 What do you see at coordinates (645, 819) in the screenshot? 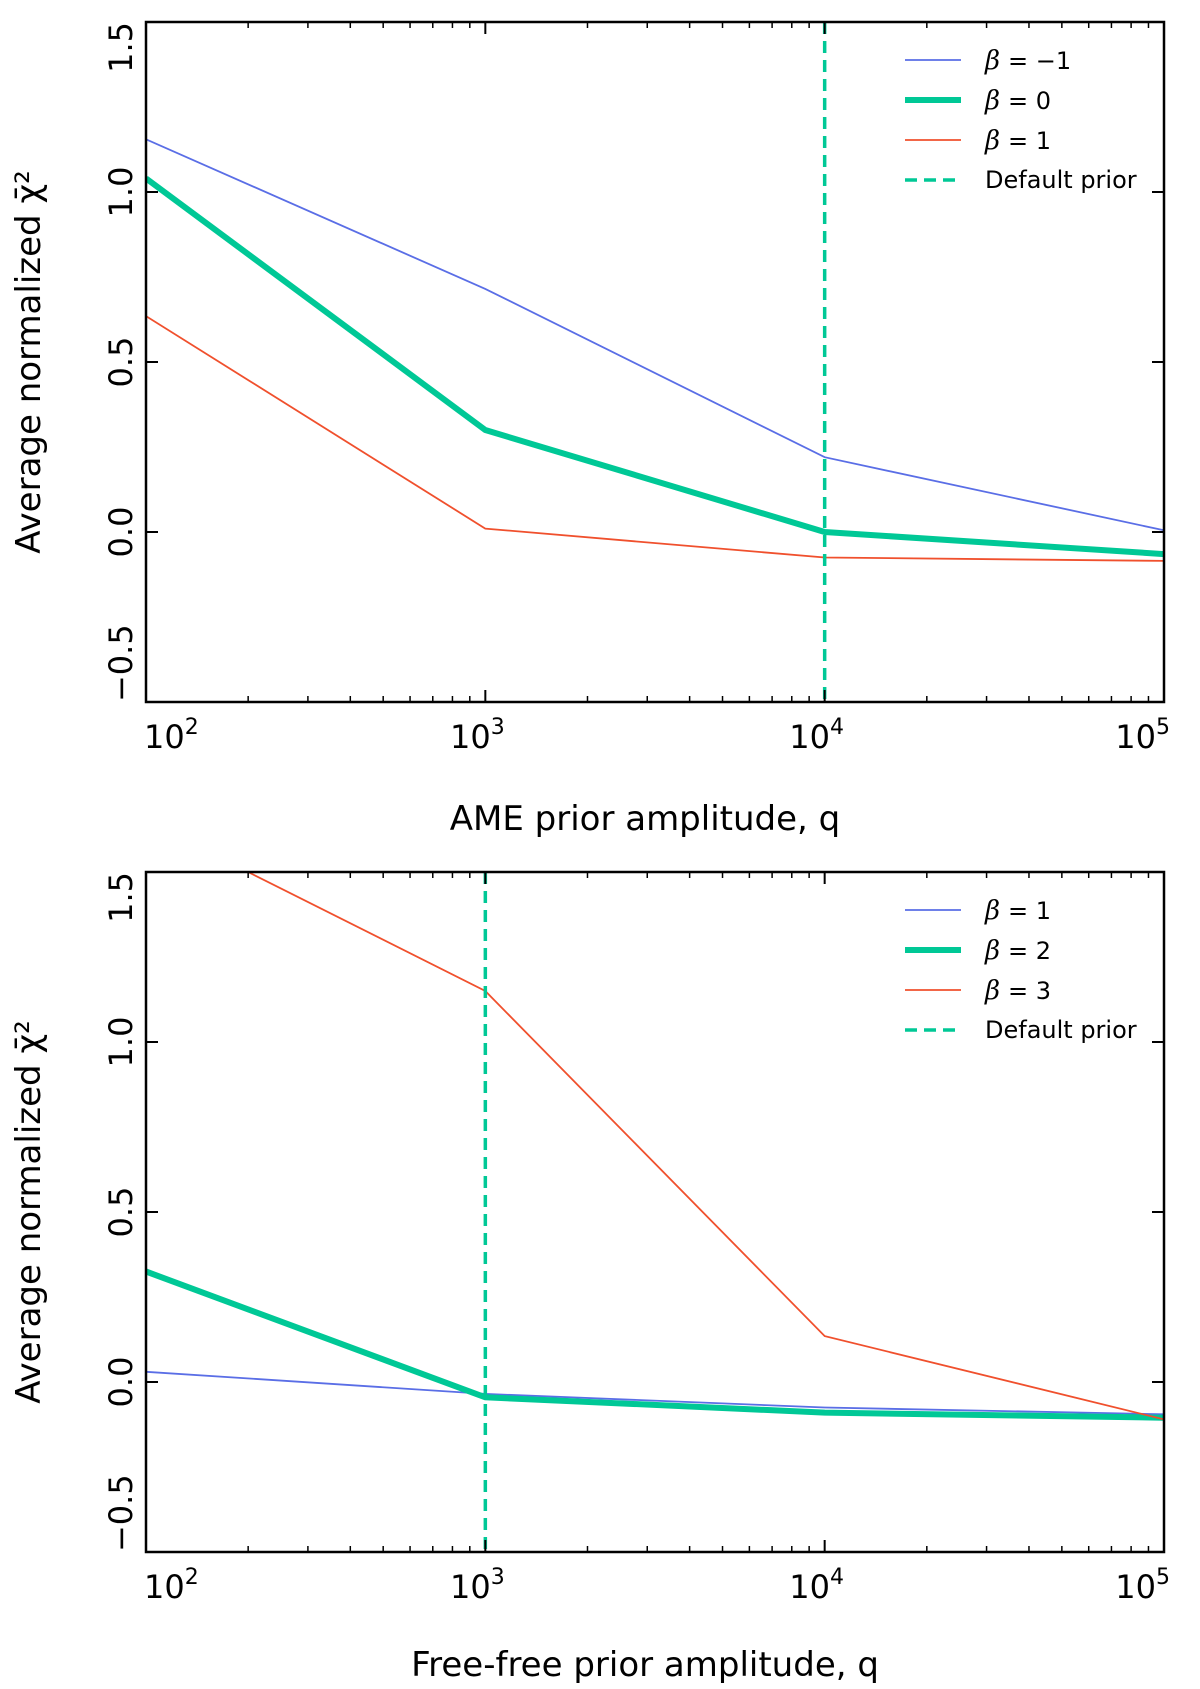
I see `x-axis-title: AME prior amplitude, q` at bounding box center [645, 819].